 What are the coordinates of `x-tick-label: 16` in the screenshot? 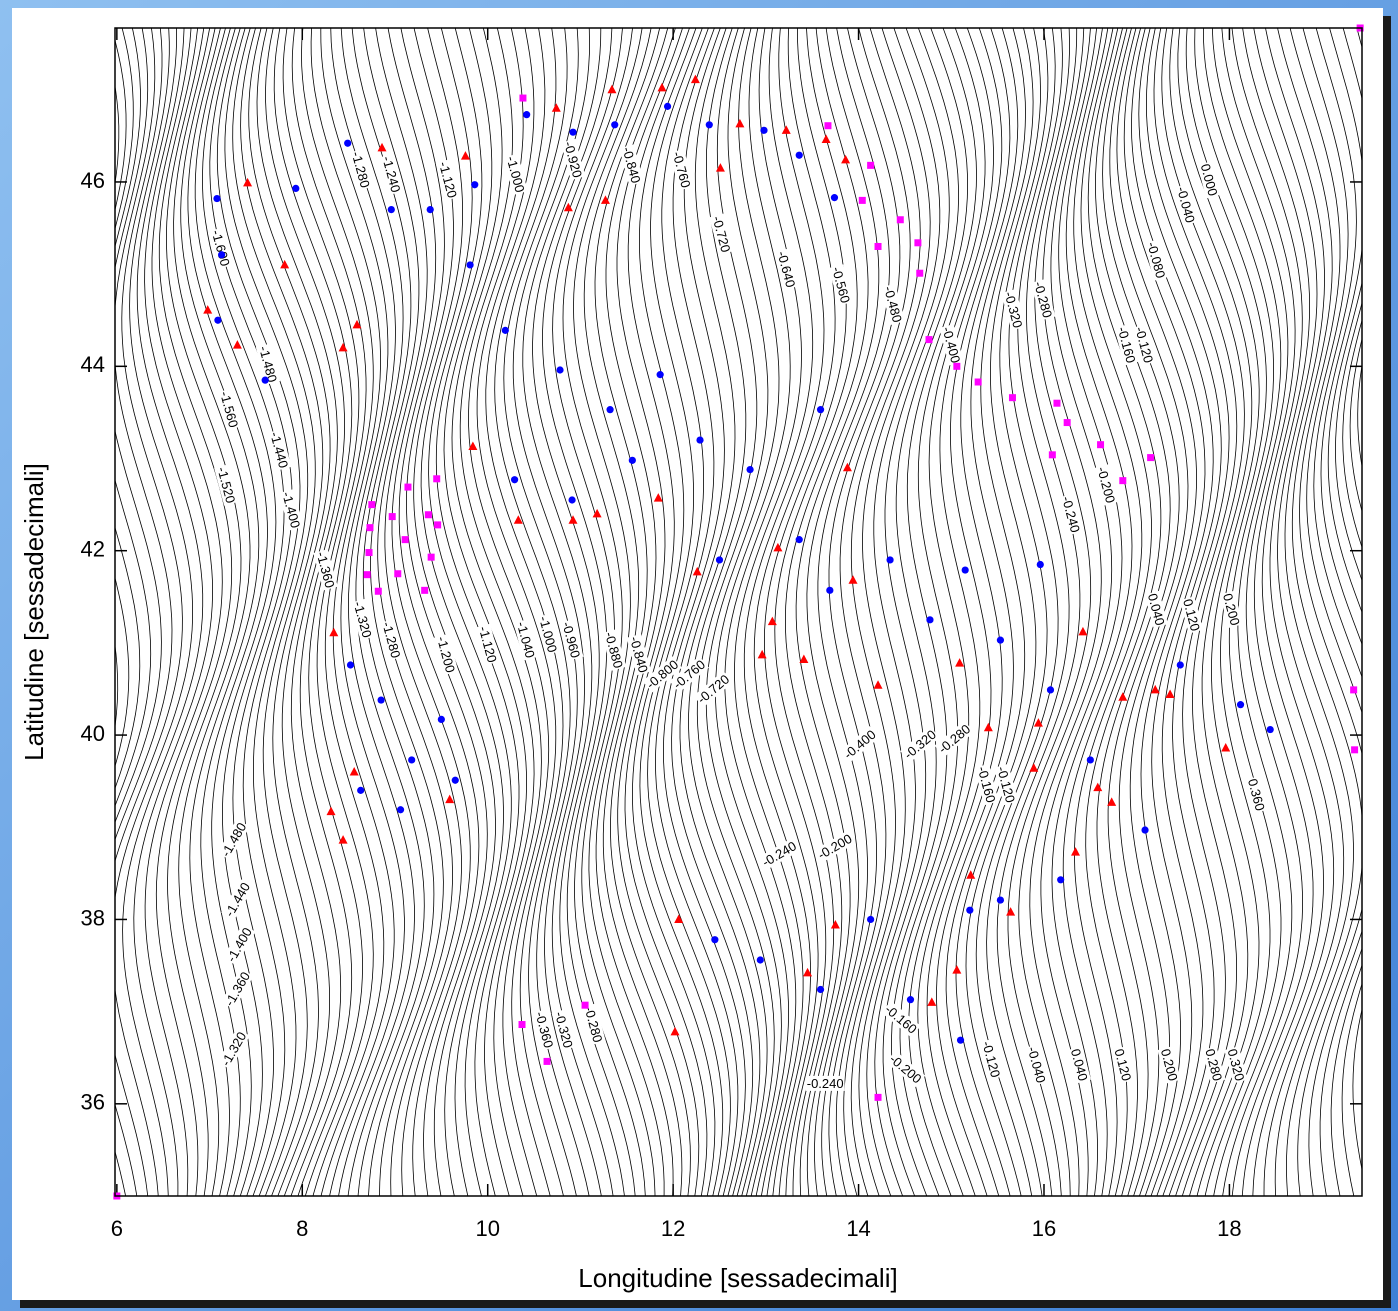 It's located at (1044, 1228).